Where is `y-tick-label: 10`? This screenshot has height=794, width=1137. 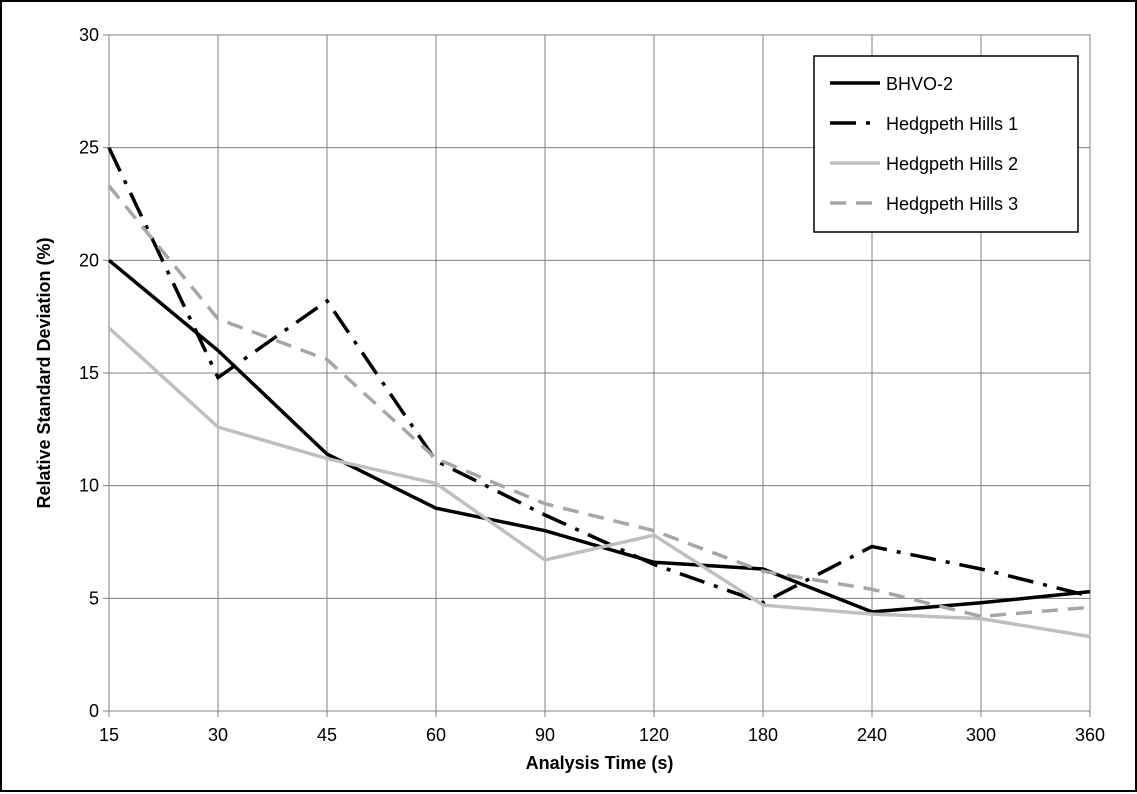
y-tick-label: 10 is located at coordinates (89, 486).